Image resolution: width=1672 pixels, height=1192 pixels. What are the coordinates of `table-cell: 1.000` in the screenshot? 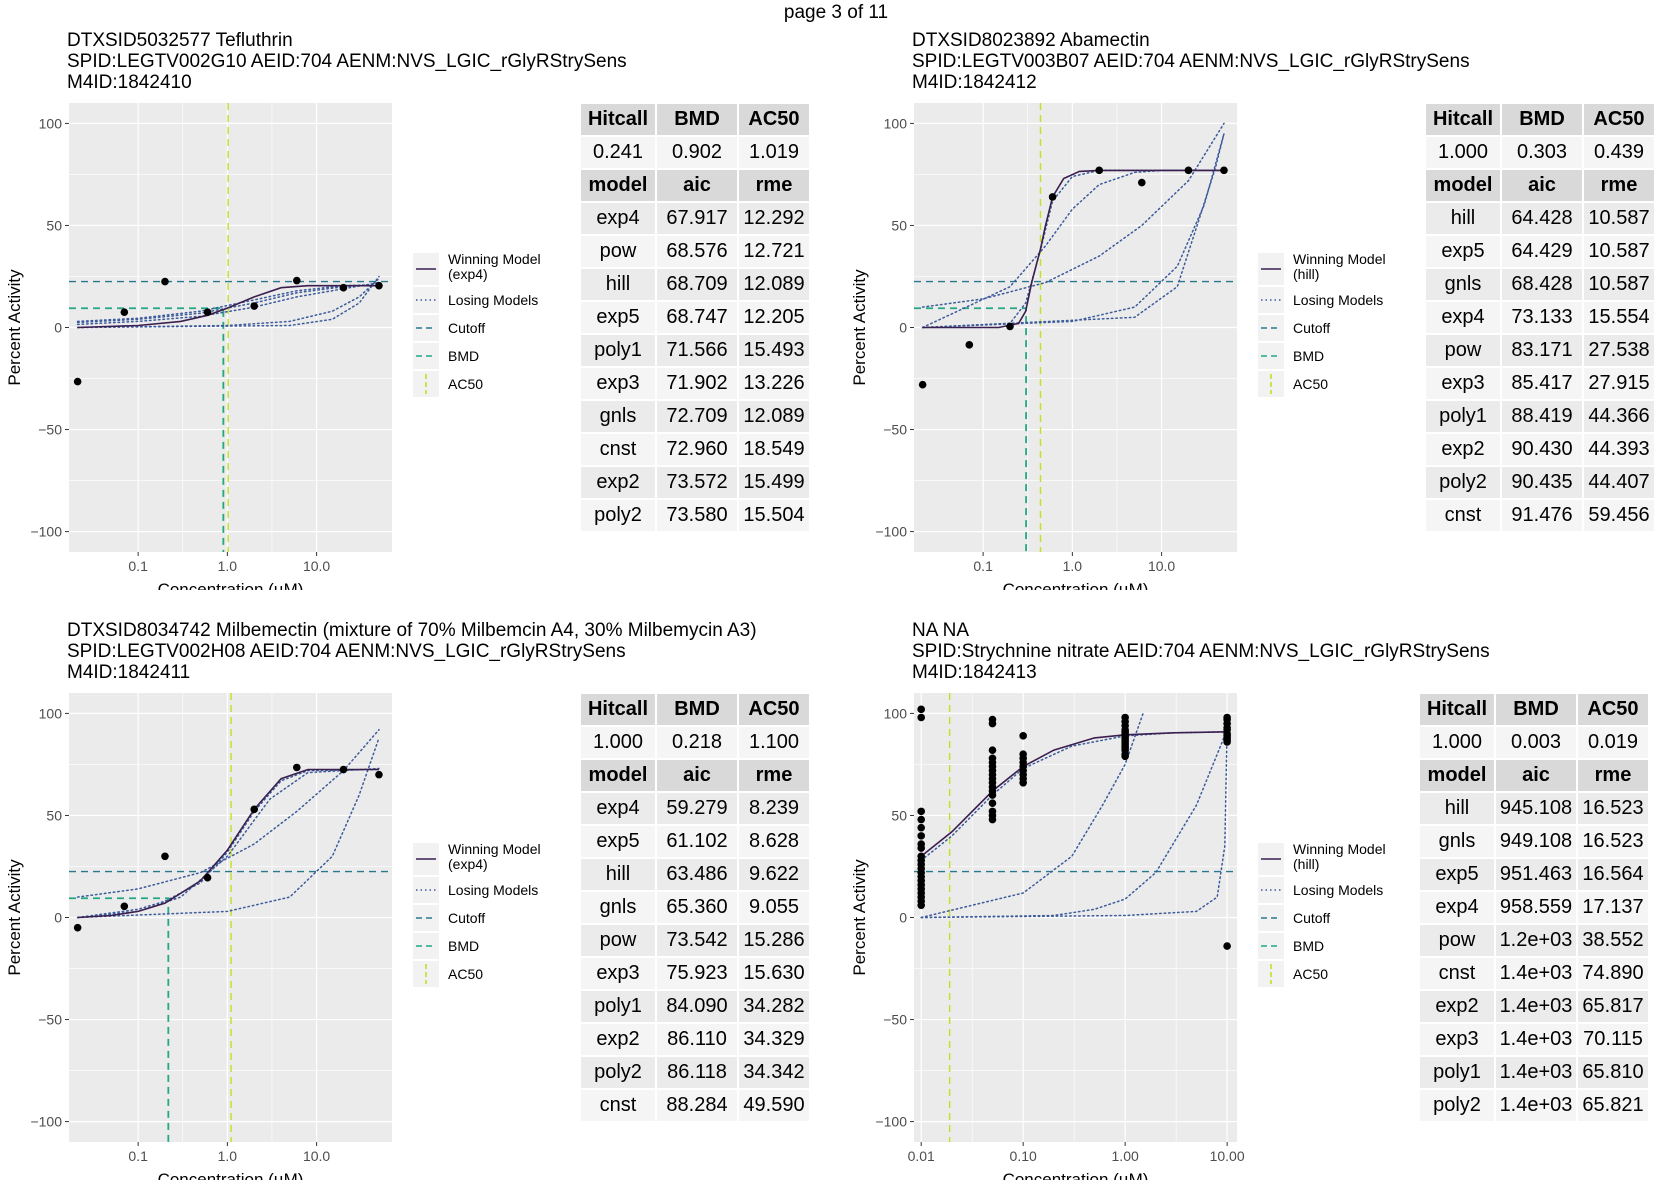 It's located at (1463, 152).